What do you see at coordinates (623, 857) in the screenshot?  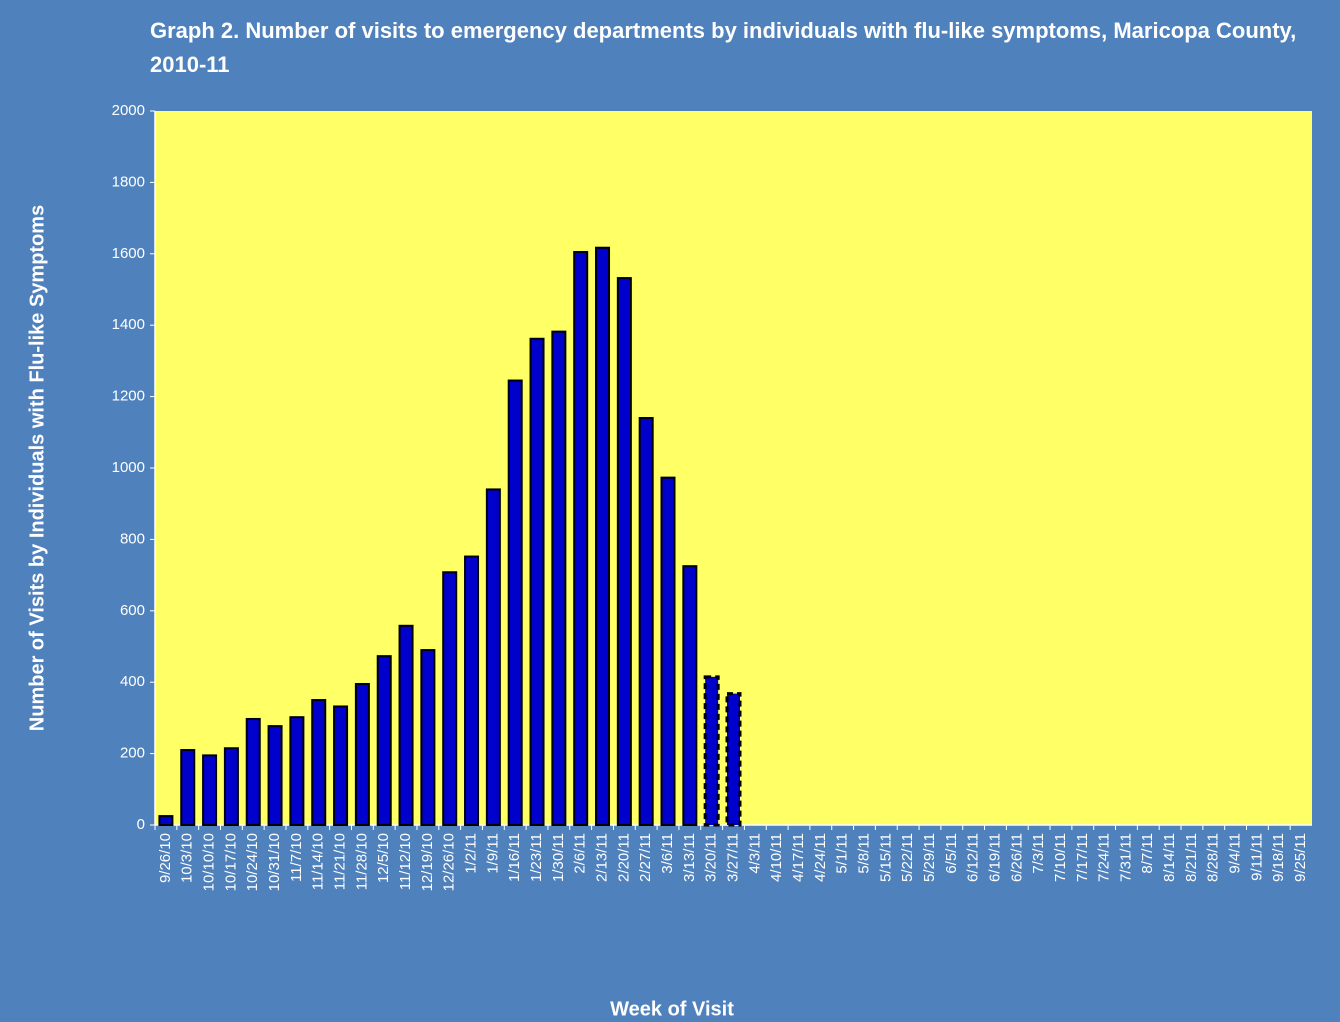 I see `x-tick-label: 2/20/11` at bounding box center [623, 857].